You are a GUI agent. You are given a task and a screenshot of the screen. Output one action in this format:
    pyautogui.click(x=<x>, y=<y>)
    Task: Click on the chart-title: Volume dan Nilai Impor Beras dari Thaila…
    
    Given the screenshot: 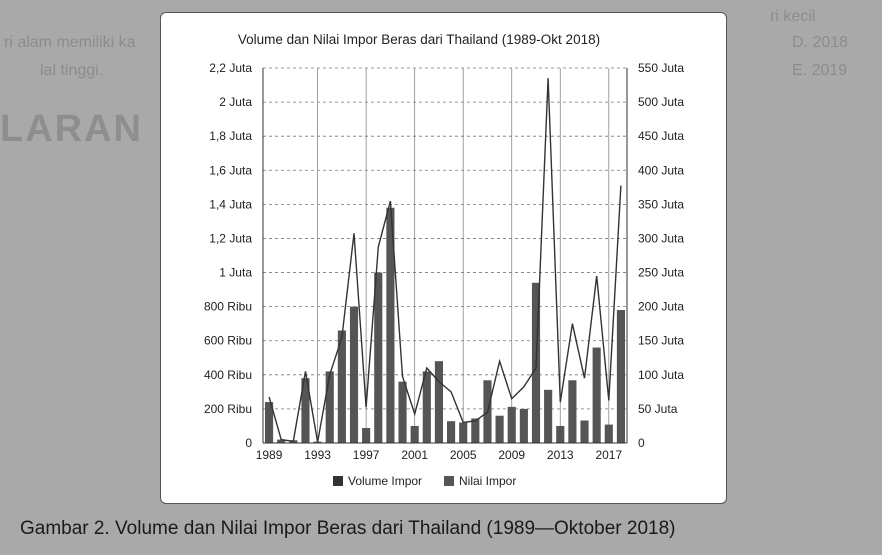 What is the action you would take?
    pyautogui.click(x=419, y=39)
    